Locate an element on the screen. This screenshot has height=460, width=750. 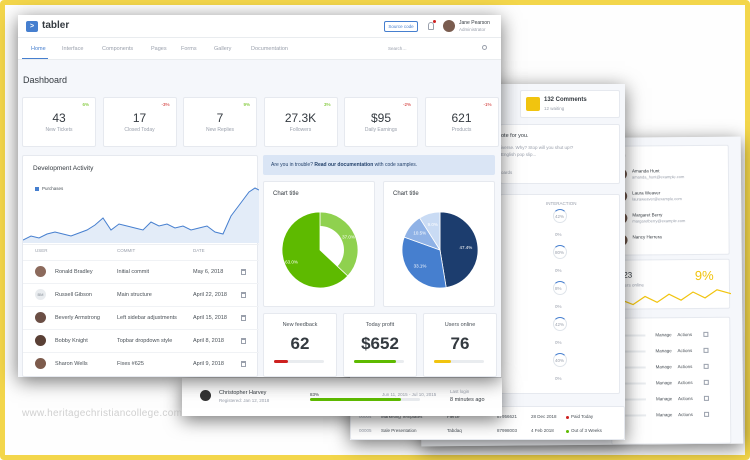
table-row: Sharon Wells Fixes #625 April 9, 2018 is located at coordinates (141, 363).